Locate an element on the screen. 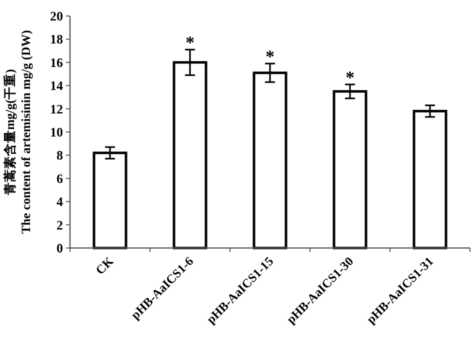 The image size is (474, 337). y-axis-title: 青蒿素含量mg/g(干重) The content of artemisinin mg/g (DW) is located at coordinates (17, 132).